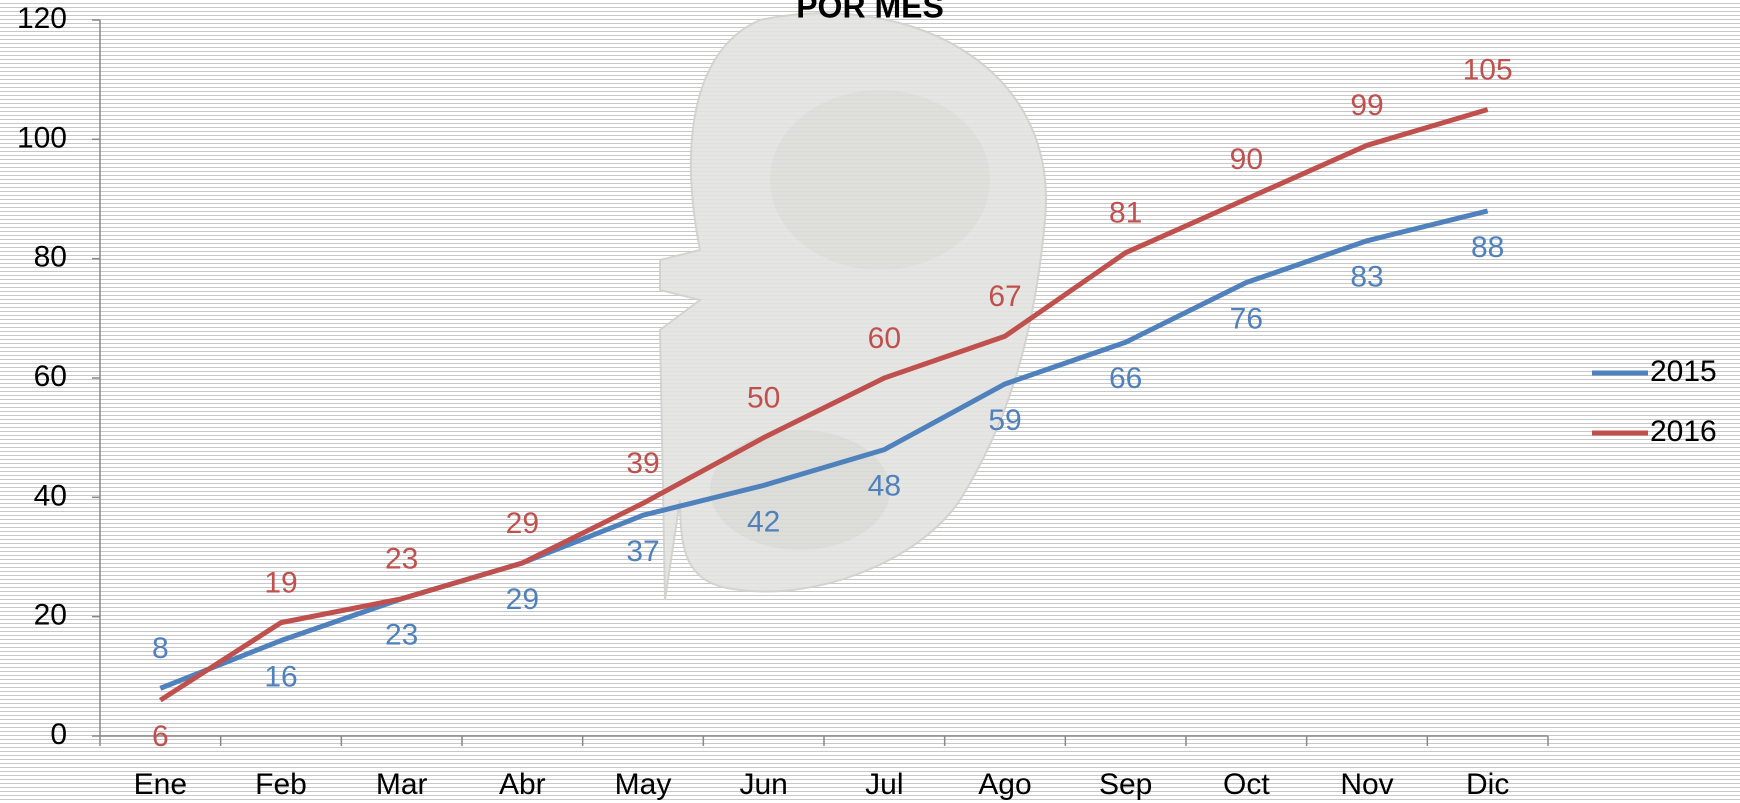  I want to click on x-tick-label: Nov, so click(1366, 784).